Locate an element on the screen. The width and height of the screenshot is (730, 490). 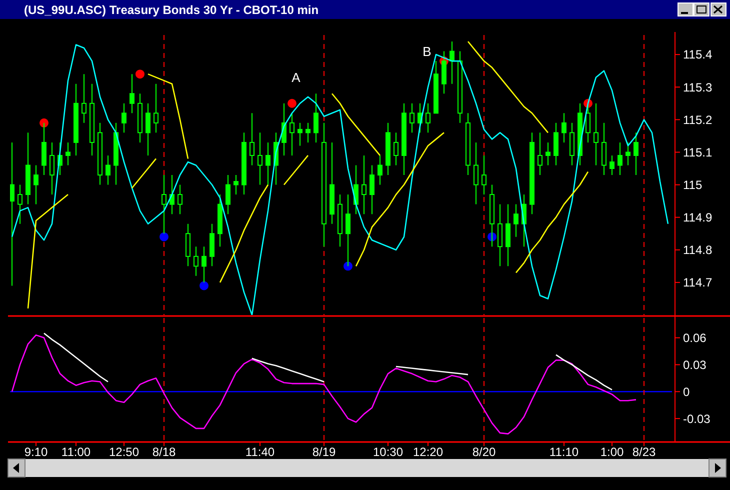
x-tick-label: 11:00 is located at coordinates (76, 452).